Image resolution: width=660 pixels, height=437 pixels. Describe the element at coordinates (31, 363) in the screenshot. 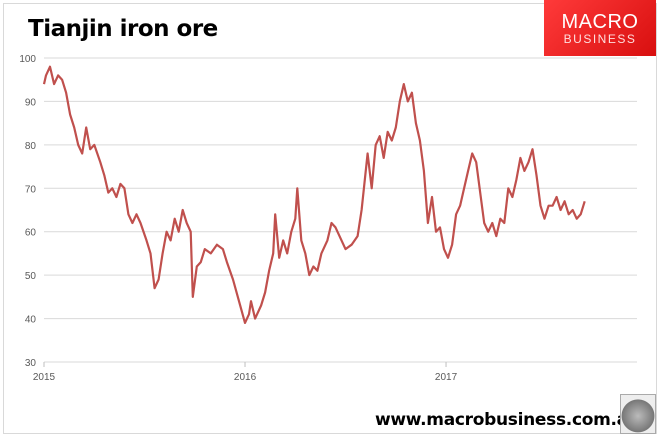

I see `y-tick-label: 30` at that location.